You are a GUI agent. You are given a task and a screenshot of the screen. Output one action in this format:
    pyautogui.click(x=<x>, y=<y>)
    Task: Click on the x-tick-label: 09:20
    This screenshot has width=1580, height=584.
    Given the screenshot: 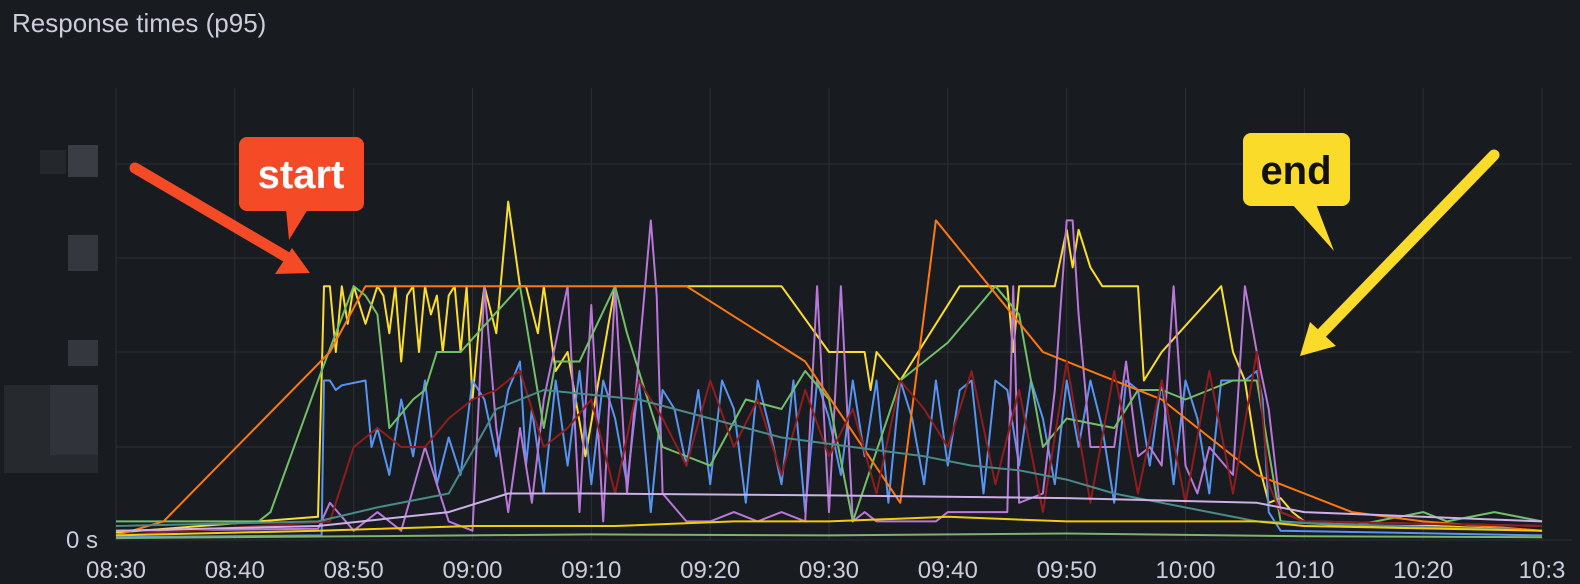 What is the action you would take?
    pyautogui.click(x=710, y=570)
    